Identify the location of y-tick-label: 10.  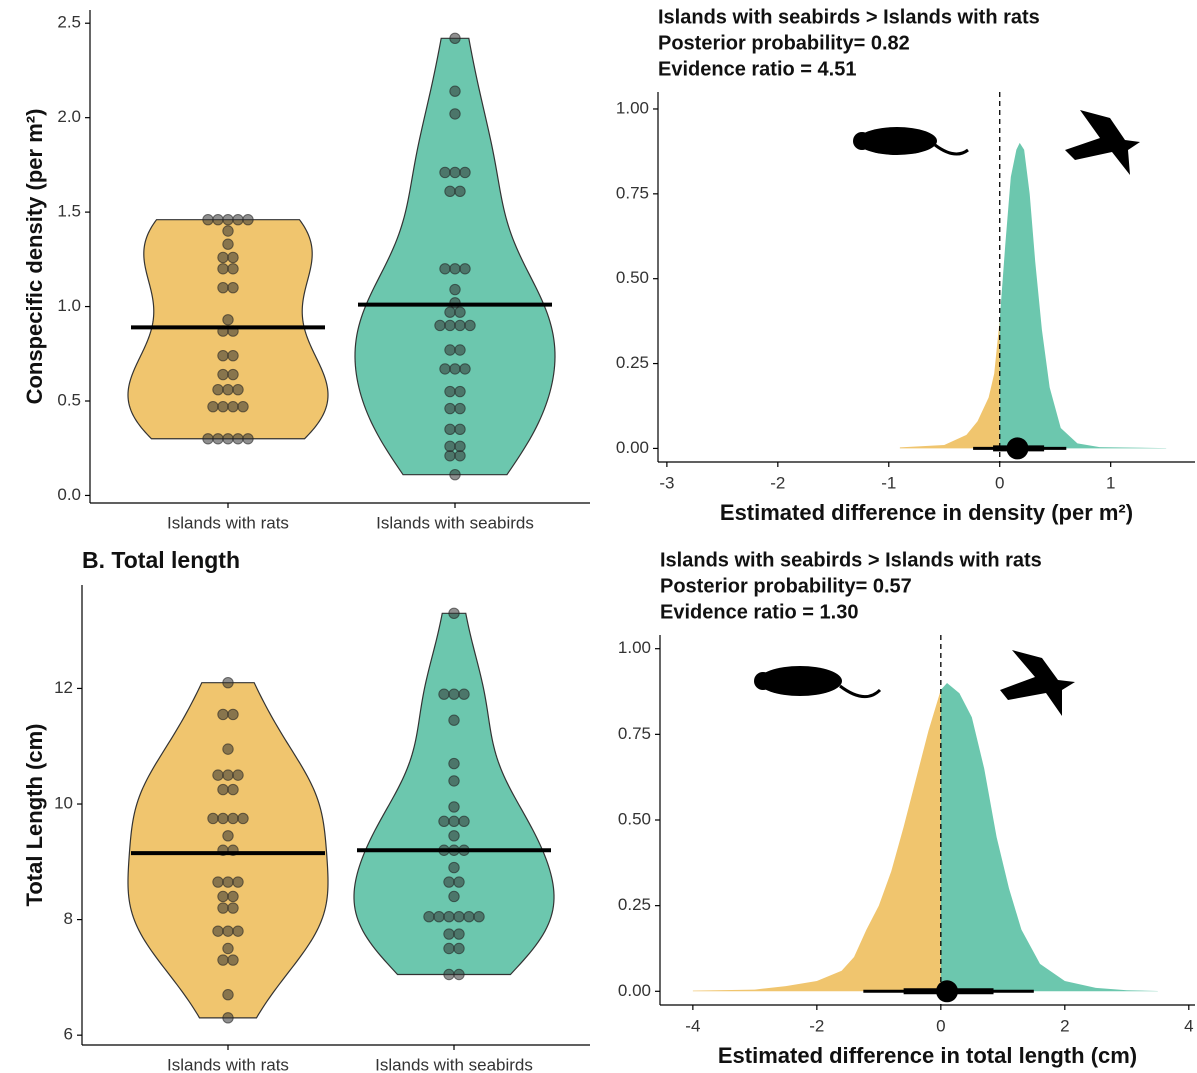
(63, 803).